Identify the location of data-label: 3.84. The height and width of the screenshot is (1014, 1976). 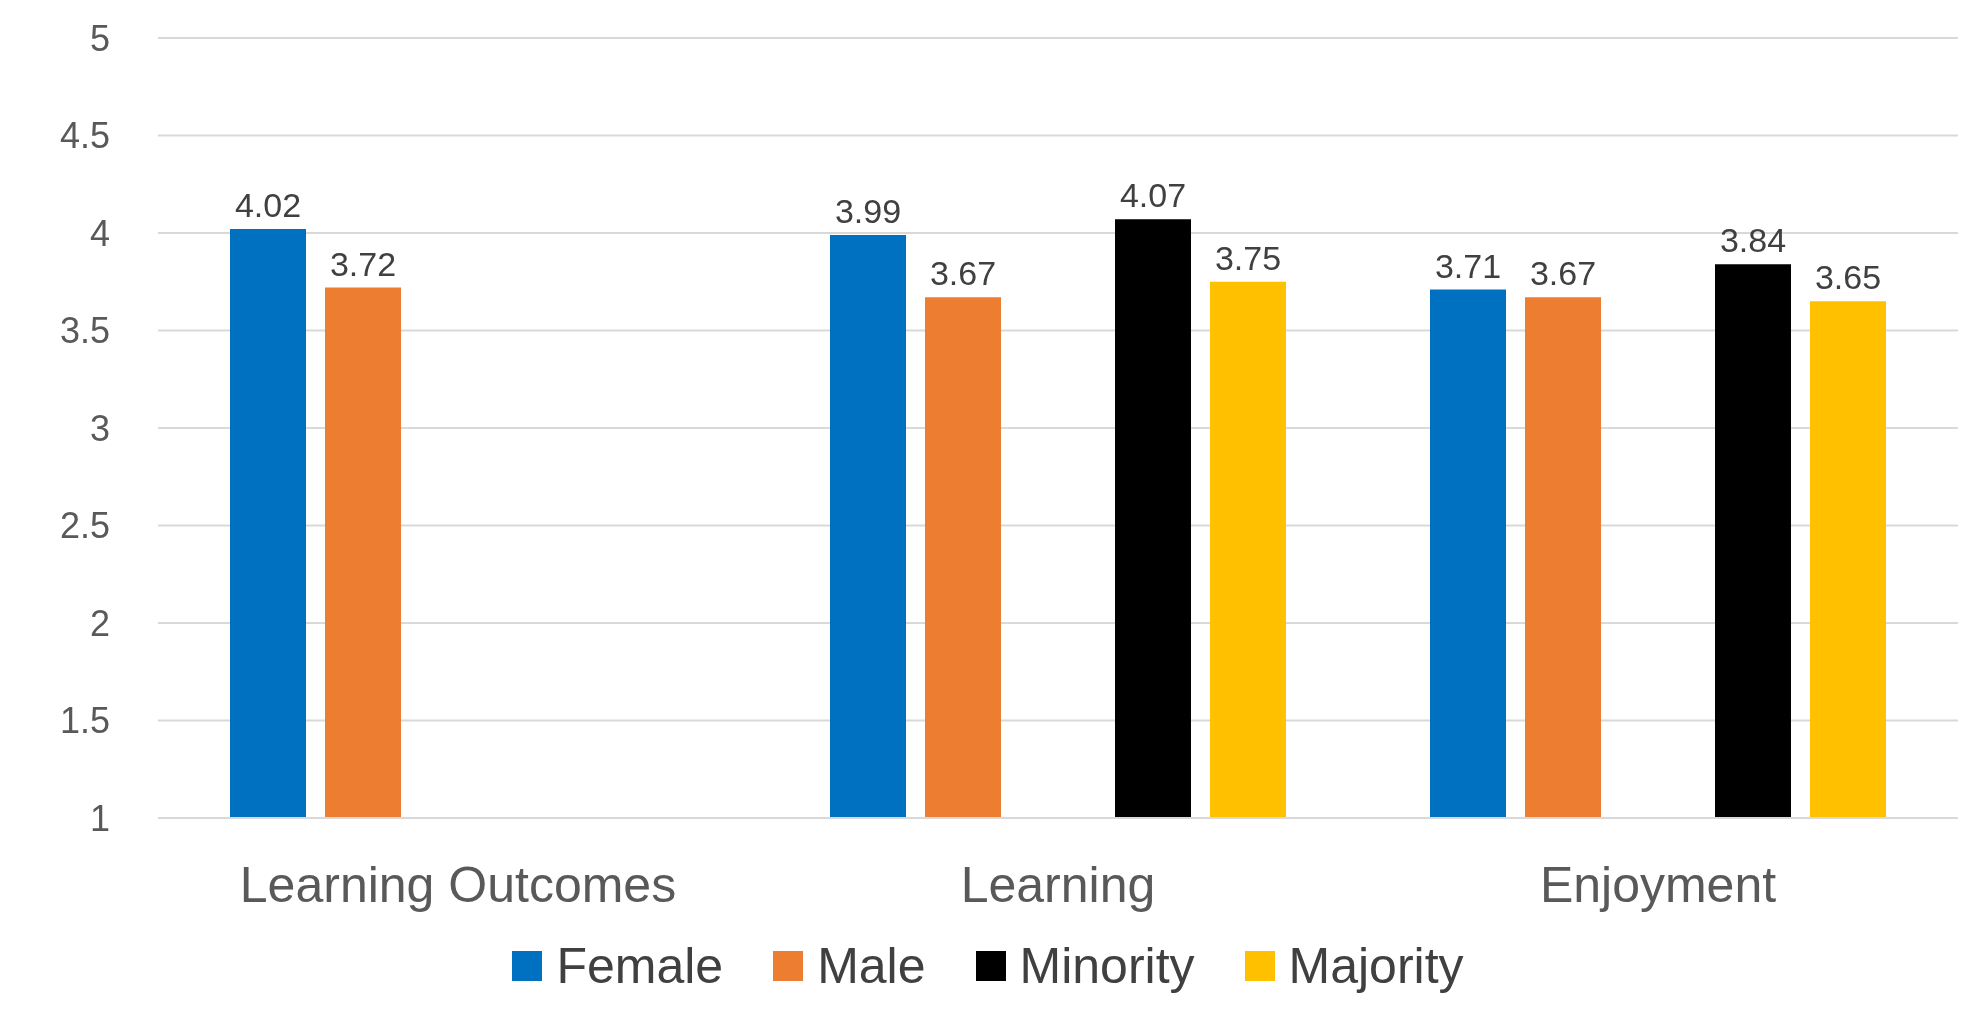
(1753, 240).